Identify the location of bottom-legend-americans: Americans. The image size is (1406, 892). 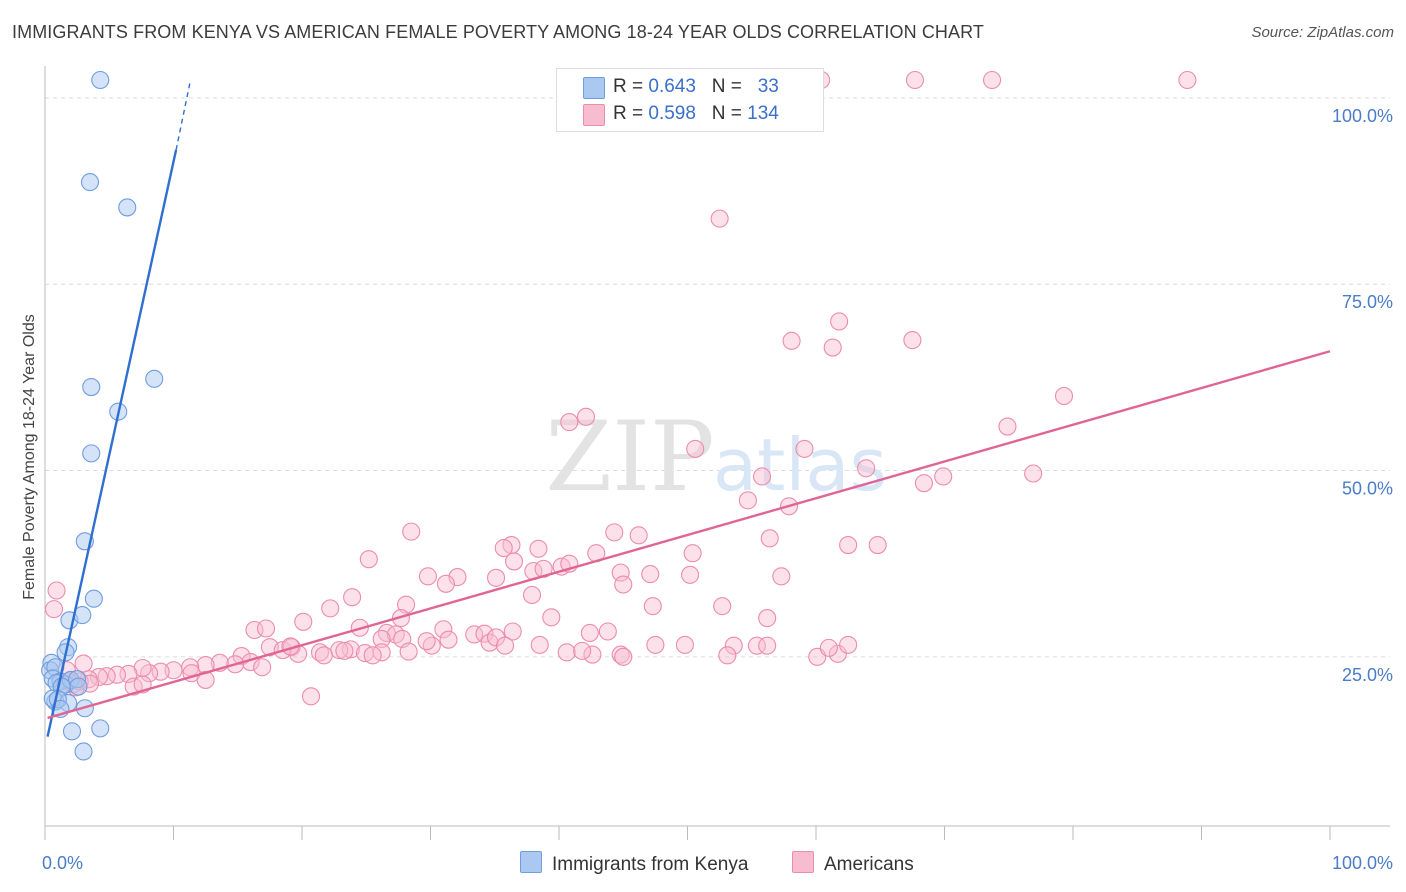
(853, 863).